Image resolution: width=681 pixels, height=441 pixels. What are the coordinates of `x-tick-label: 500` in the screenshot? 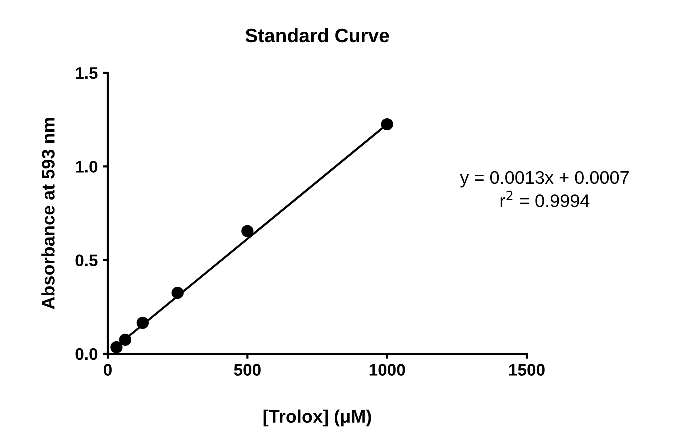 It's located at (247, 370).